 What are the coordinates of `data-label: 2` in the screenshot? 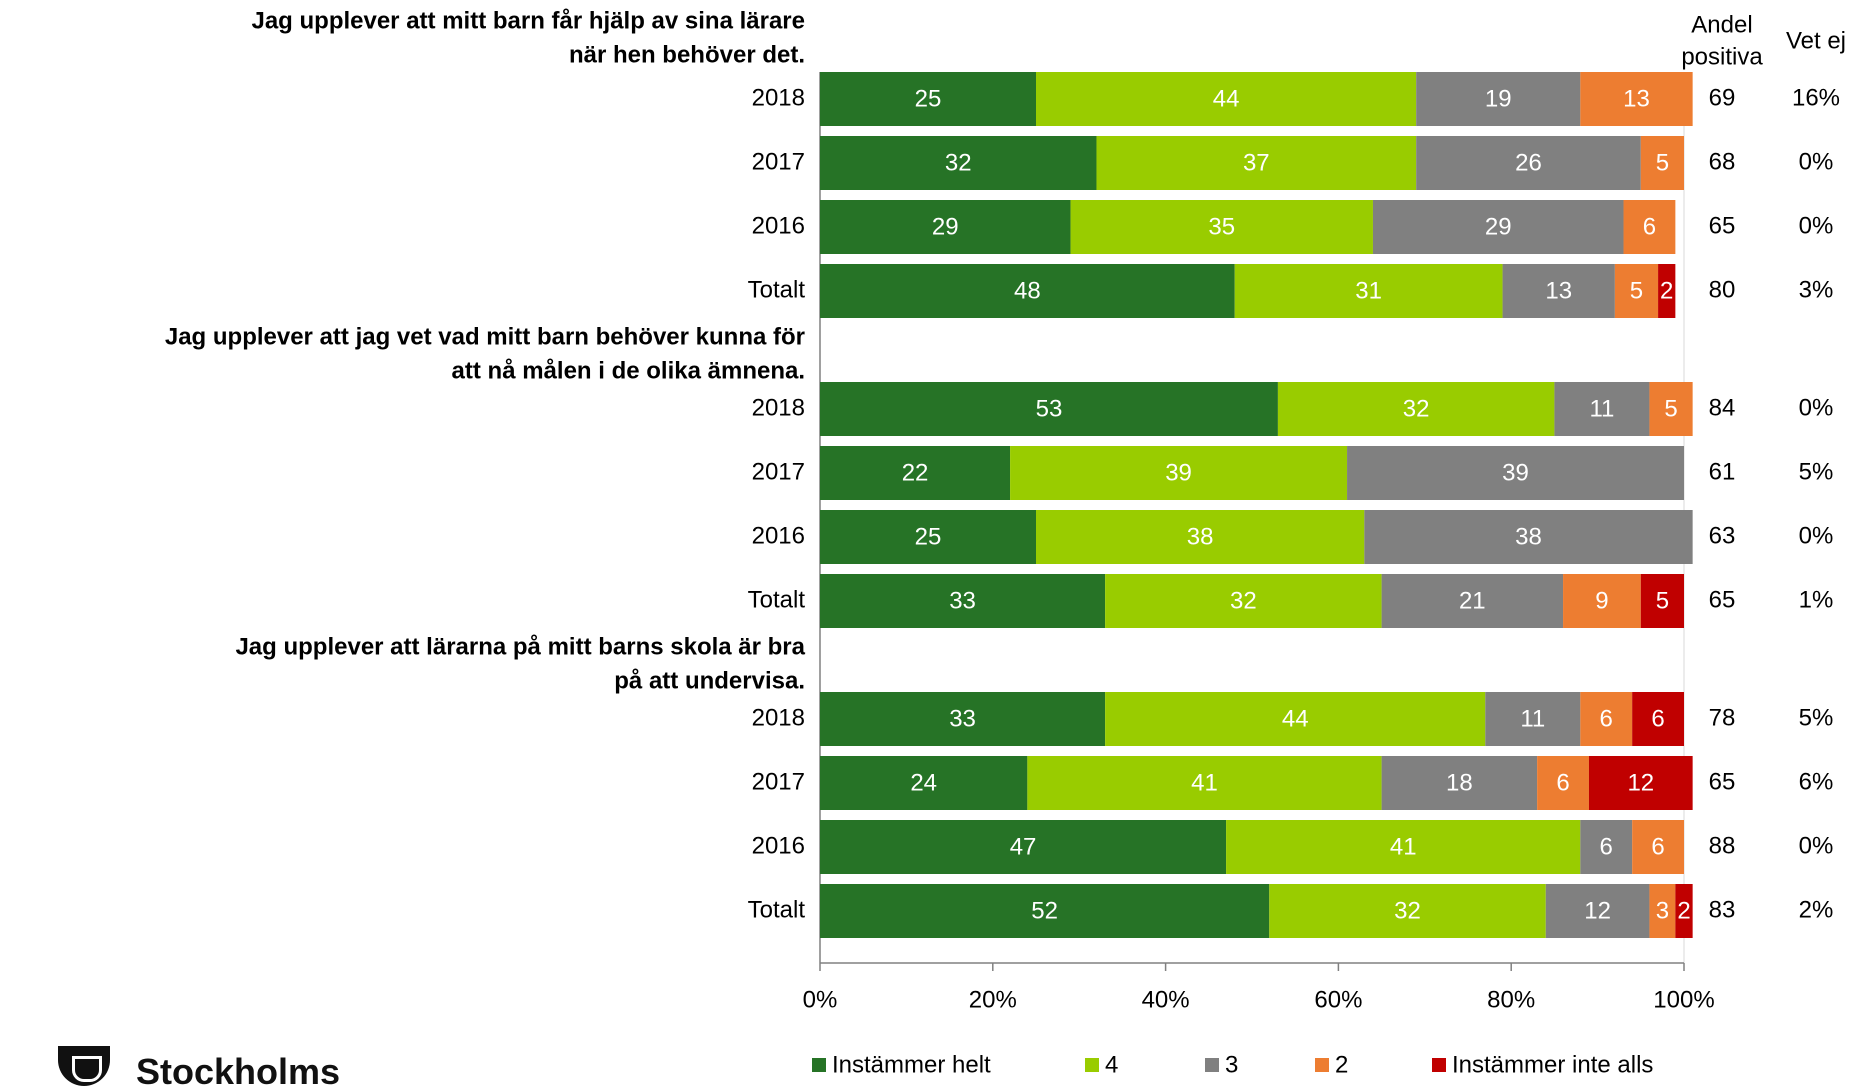 It's located at (1666, 290).